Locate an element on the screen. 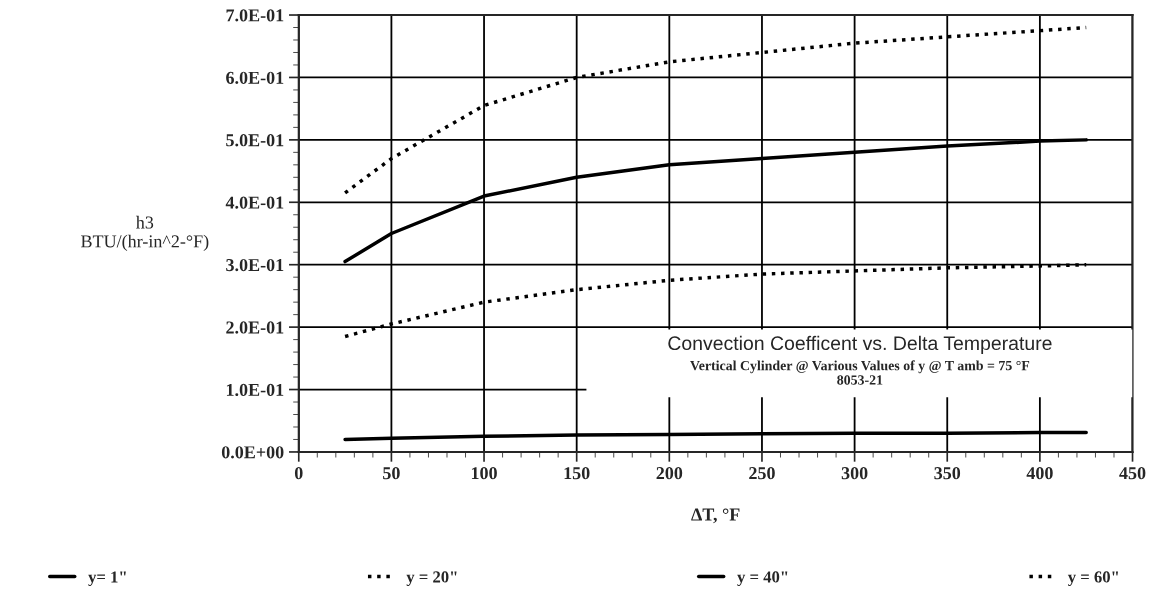 The width and height of the screenshot is (1158, 601). y-tick-label: 5.0E-01 is located at coordinates (255, 140).